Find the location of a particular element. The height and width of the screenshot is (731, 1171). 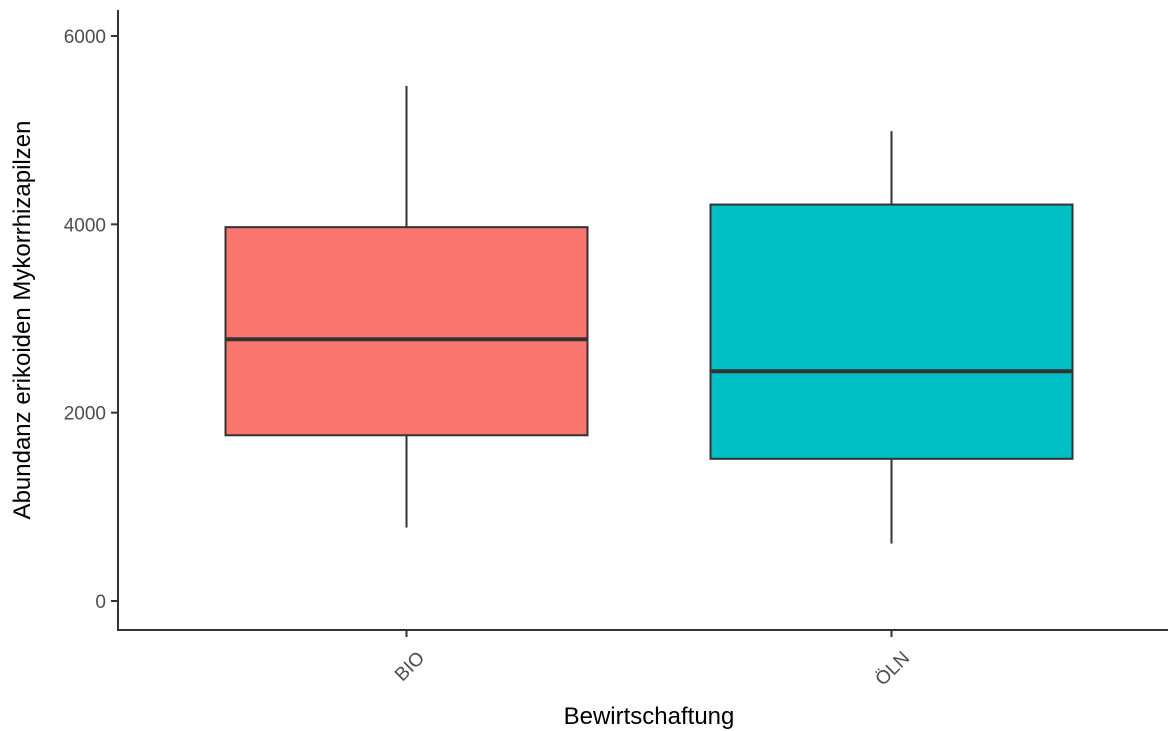

y-tick-label: 4000 is located at coordinates (85, 225).